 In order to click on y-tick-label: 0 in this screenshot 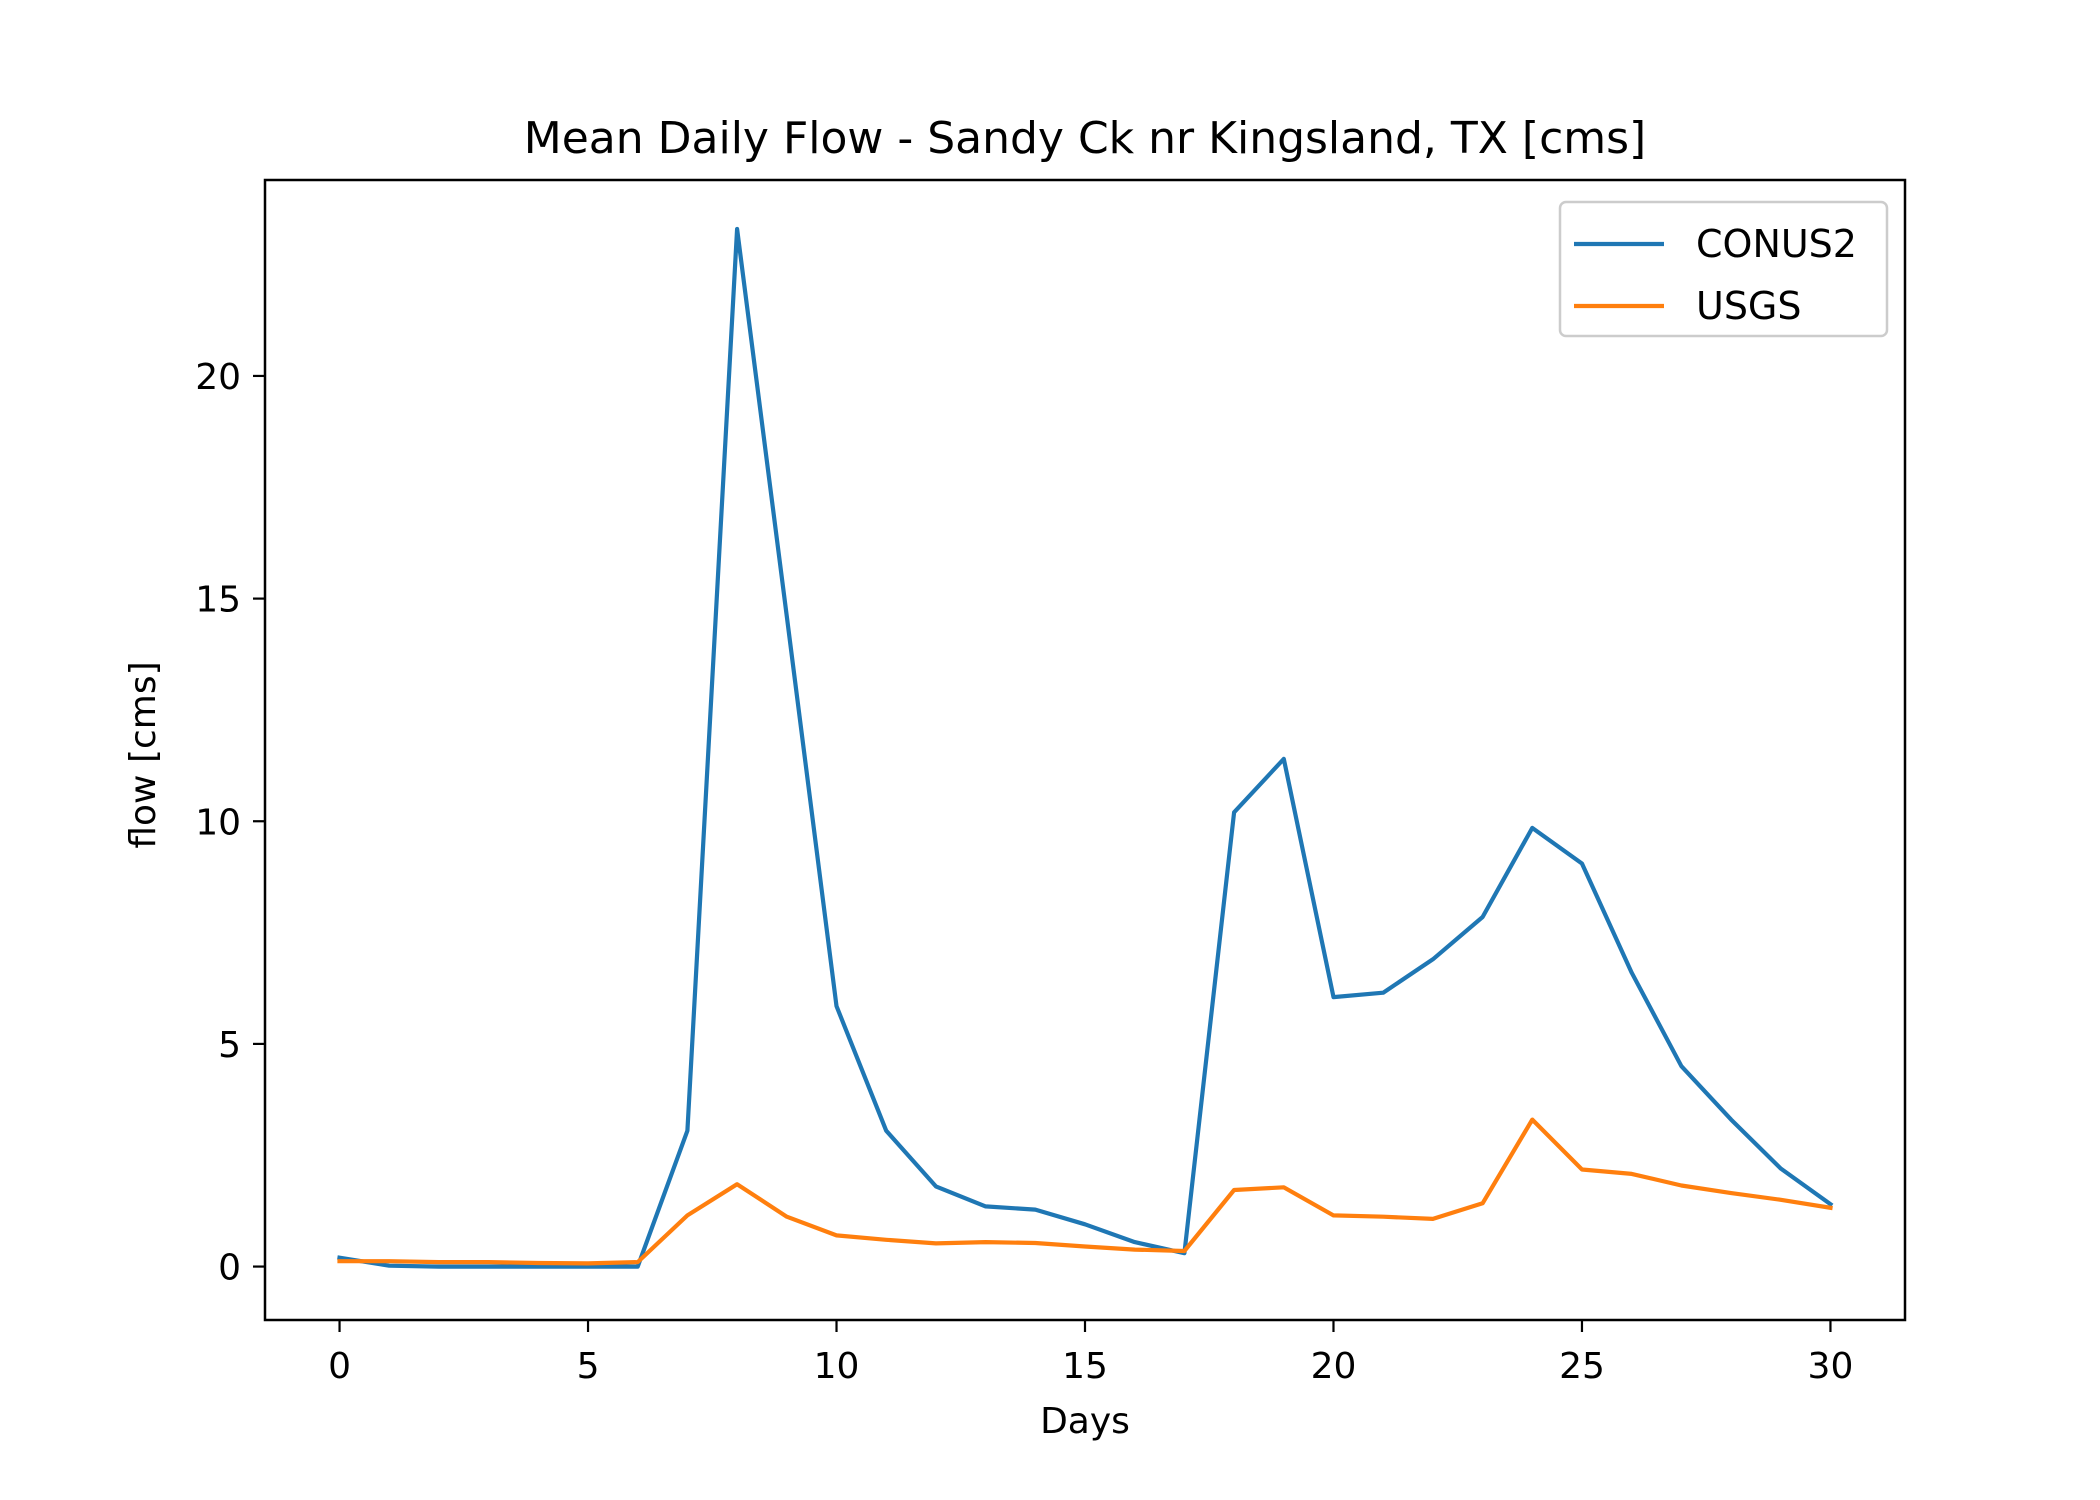, I will do `click(229, 1268)`.